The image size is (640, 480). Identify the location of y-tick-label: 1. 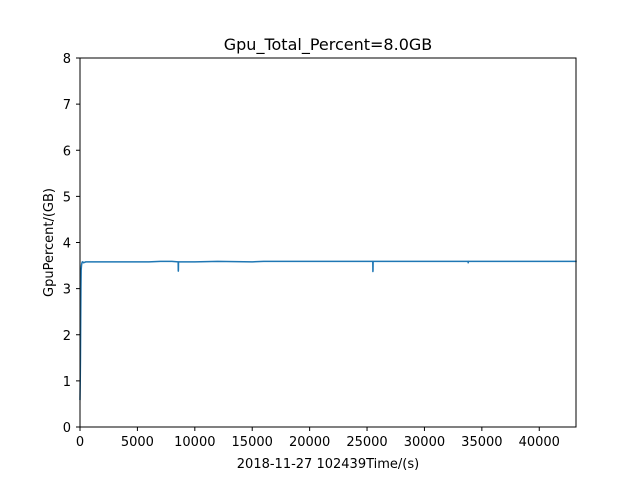
(67, 382).